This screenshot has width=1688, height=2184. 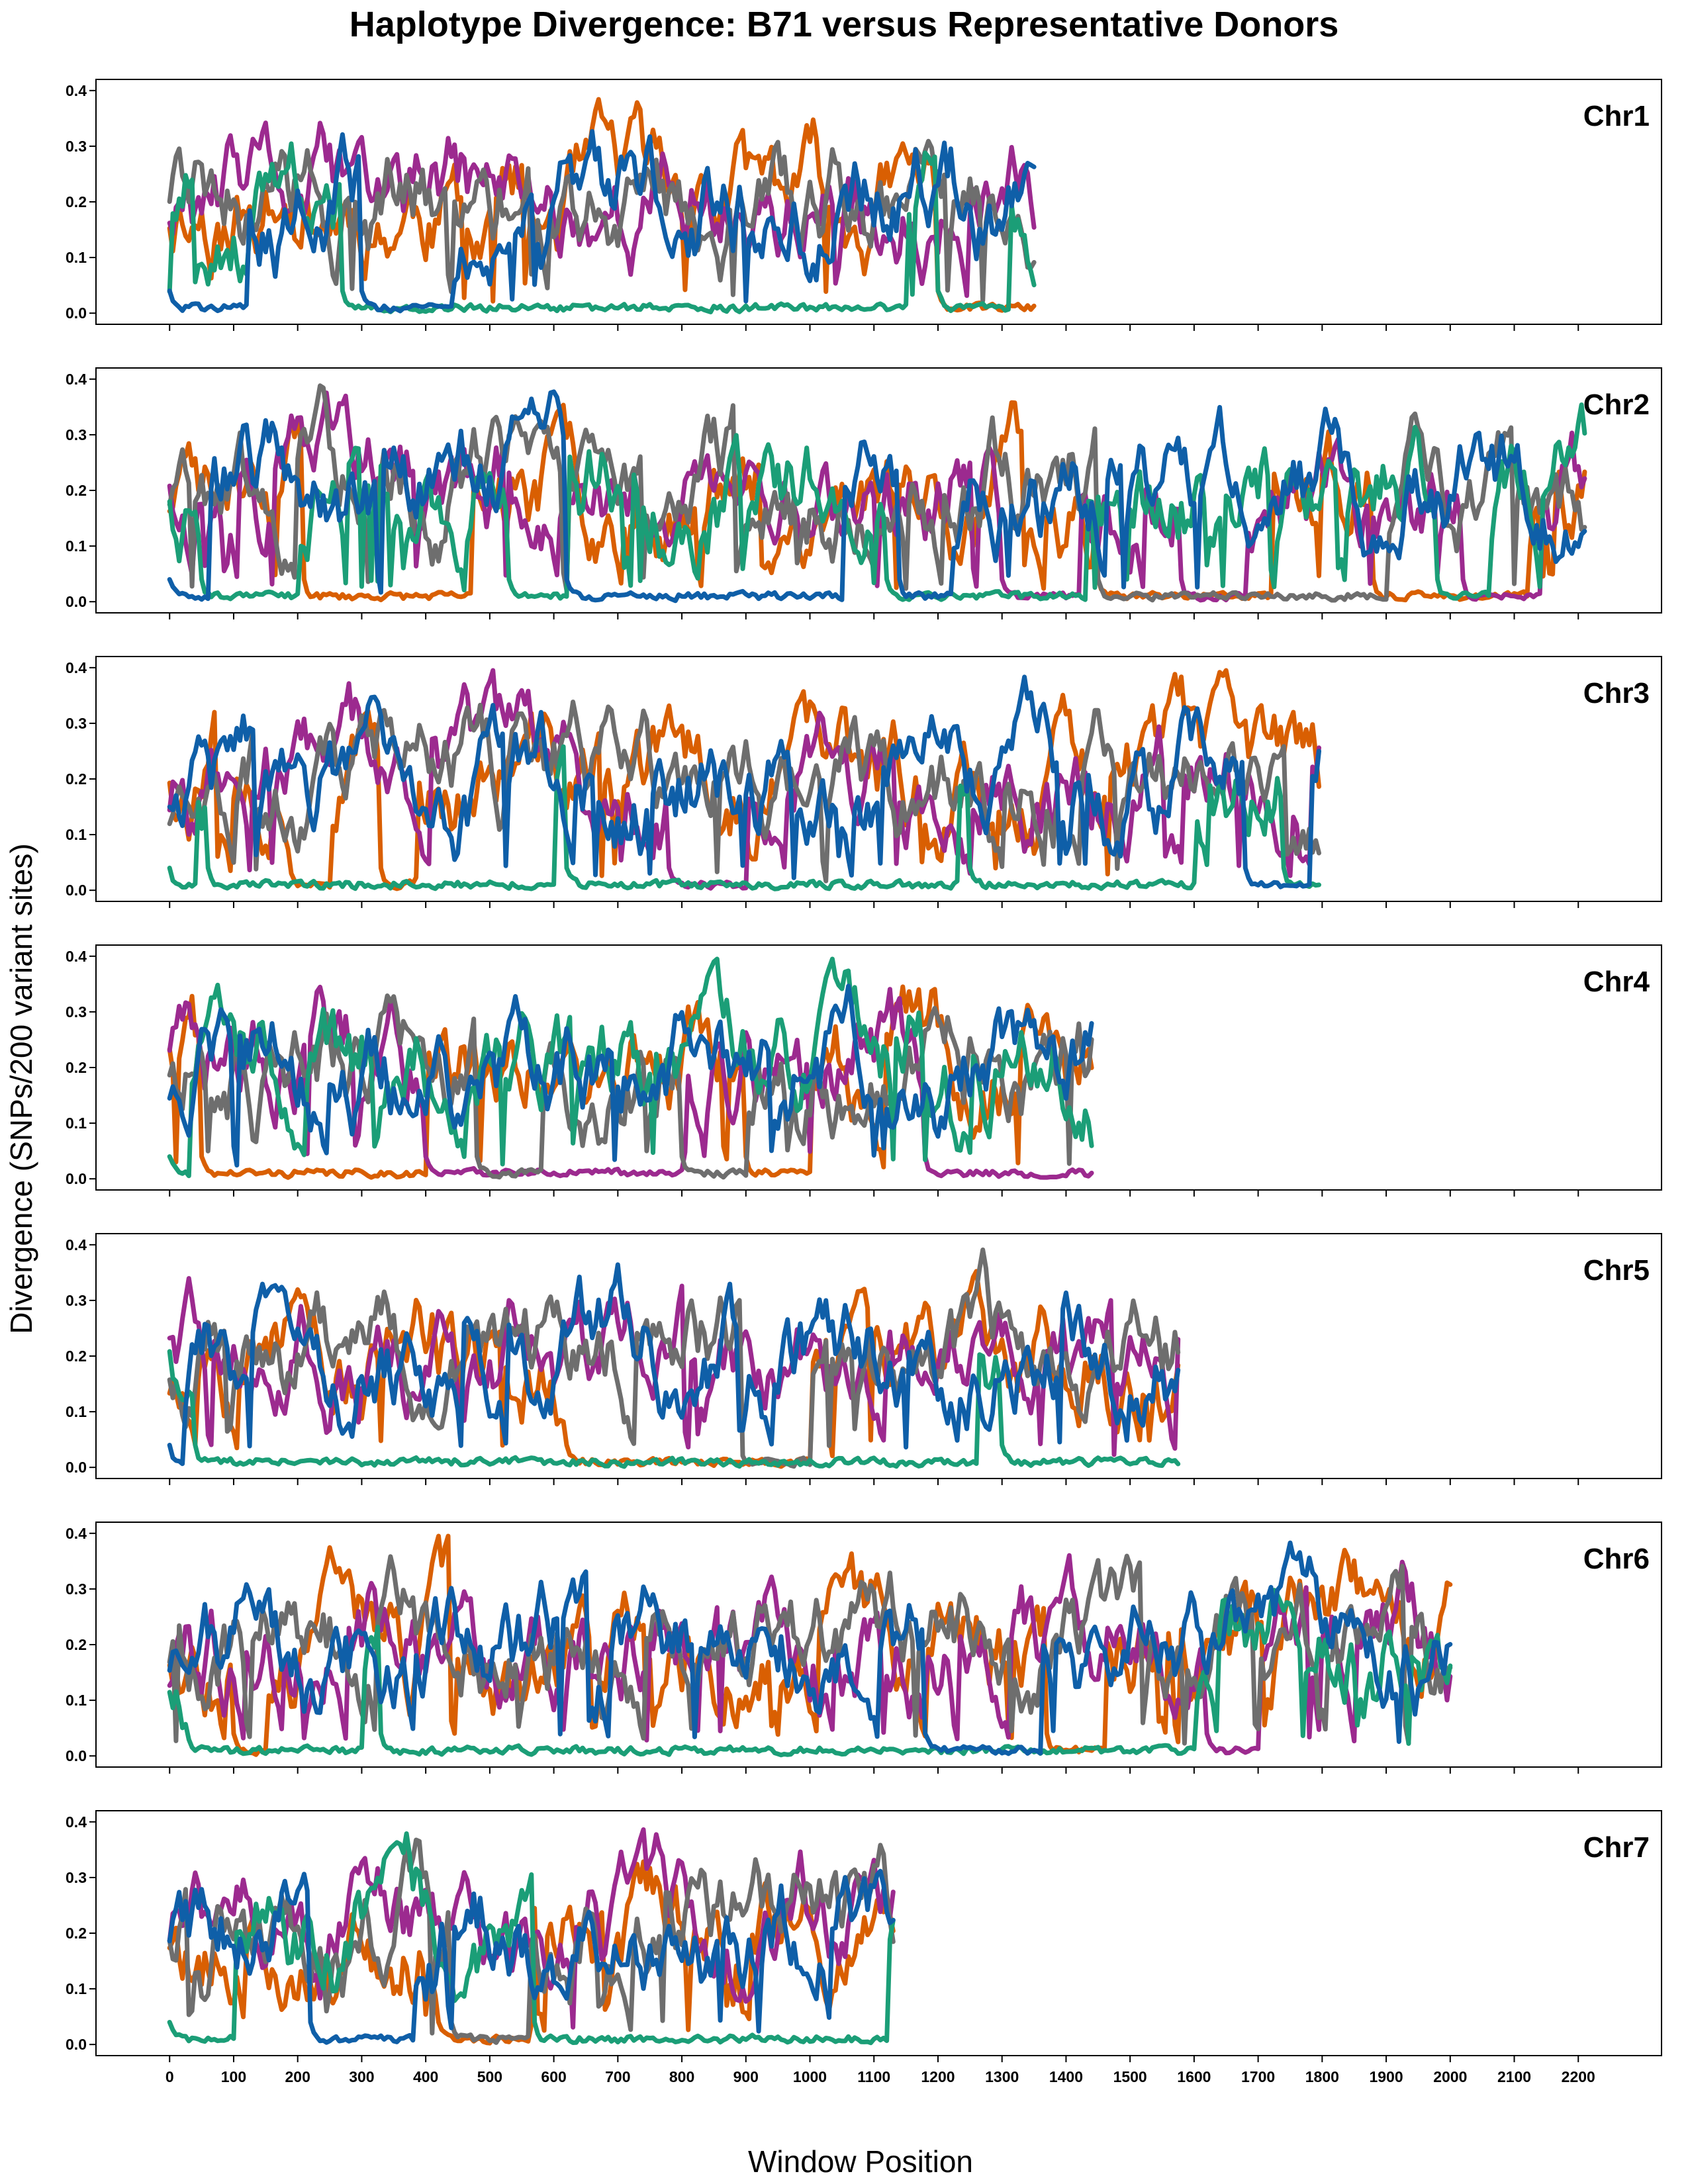 I want to click on panel-label: Chr3, so click(x=1616, y=693).